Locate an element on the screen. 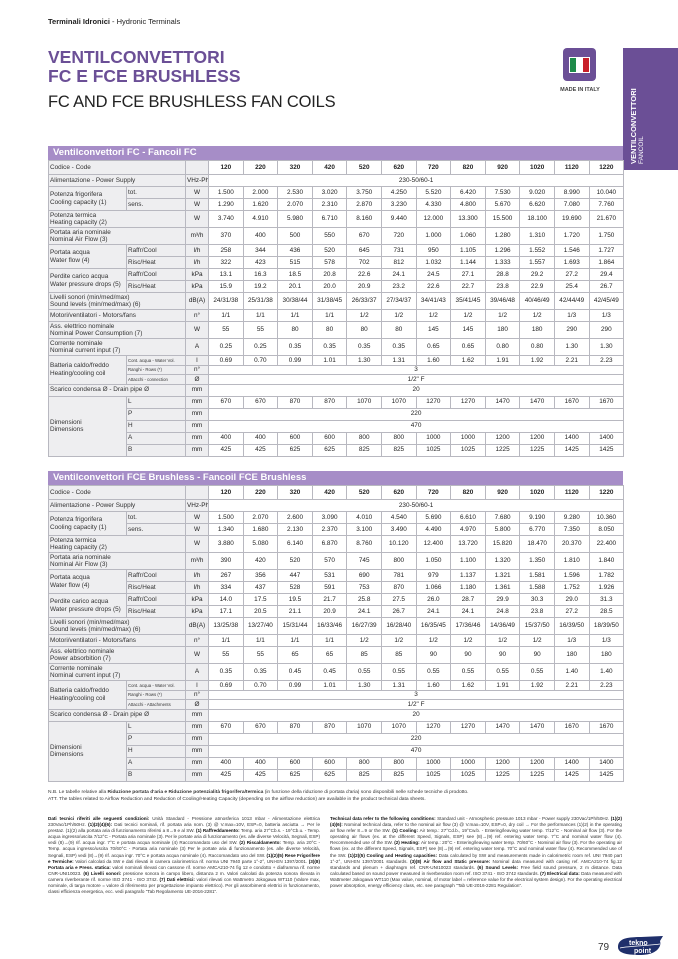 The image size is (678, 959). value-cell: 1.40 is located at coordinates (606, 672).